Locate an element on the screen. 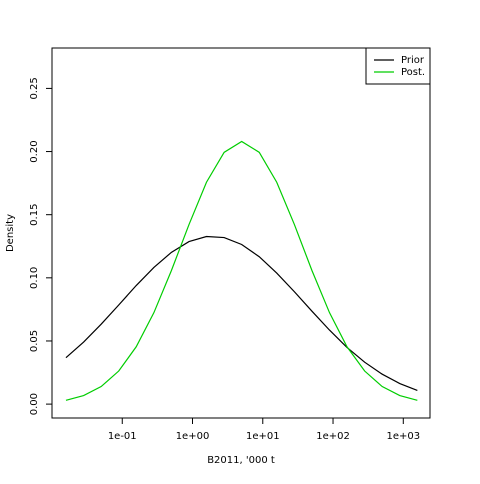 The height and width of the screenshot is (484, 480). y-axis-label: Density is located at coordinates (10, 233).